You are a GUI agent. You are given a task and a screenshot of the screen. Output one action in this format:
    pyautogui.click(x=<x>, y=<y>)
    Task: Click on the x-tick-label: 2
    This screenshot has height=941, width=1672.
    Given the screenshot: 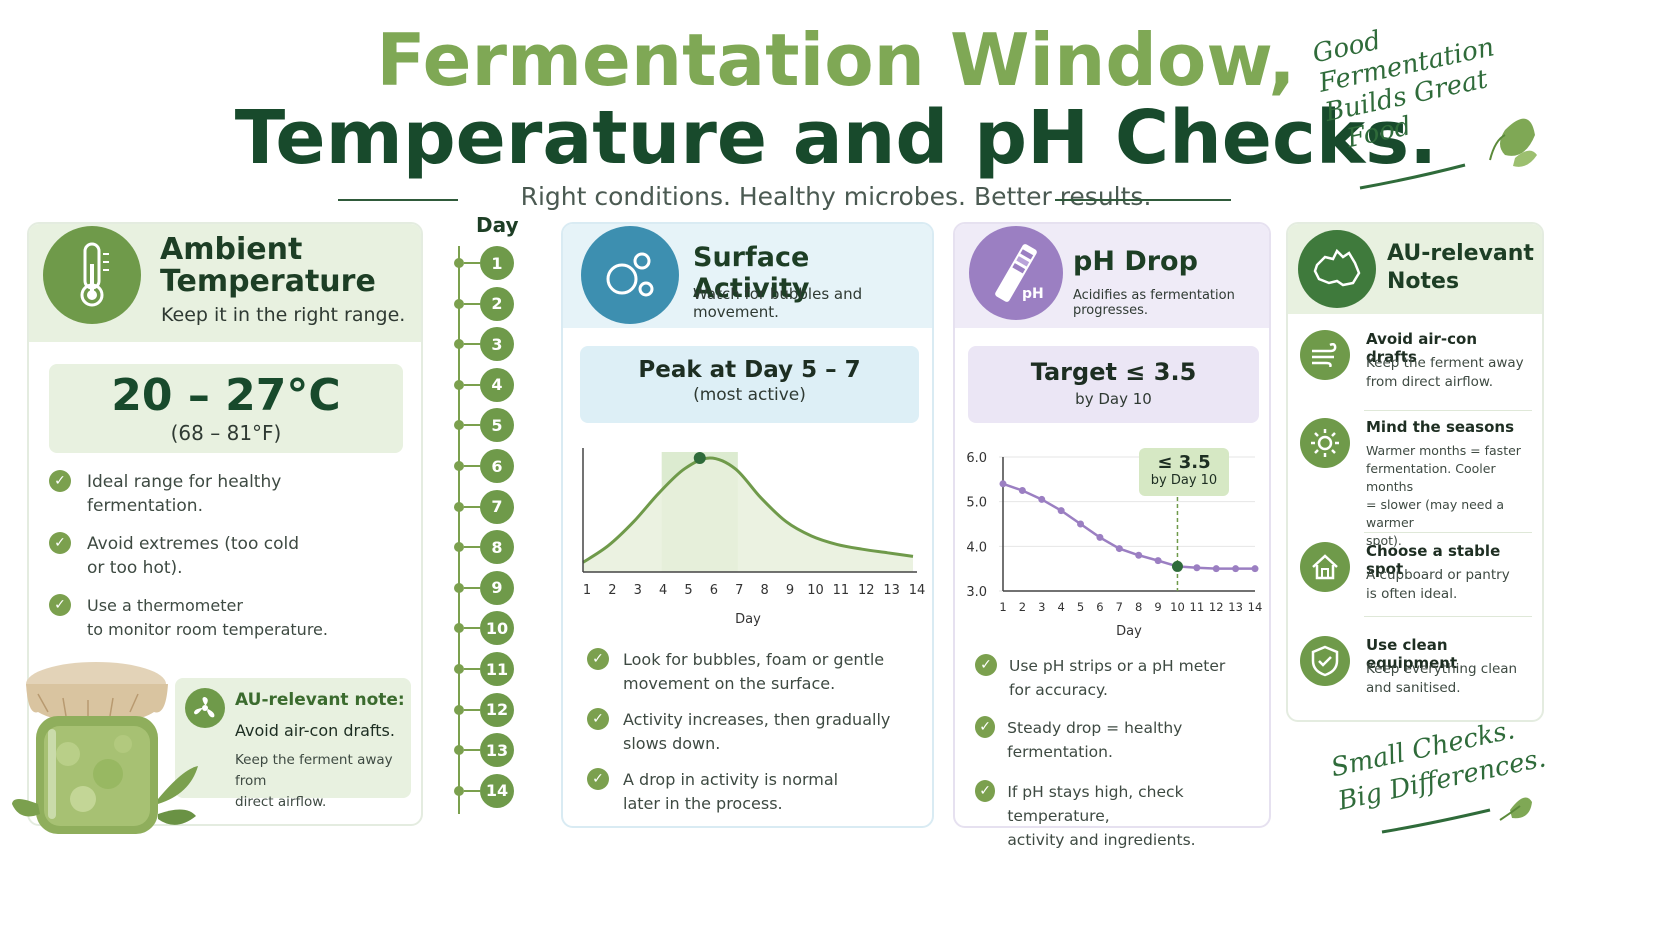 What is the action you would take?
    pyautogui.click(x=612, y=590)
    